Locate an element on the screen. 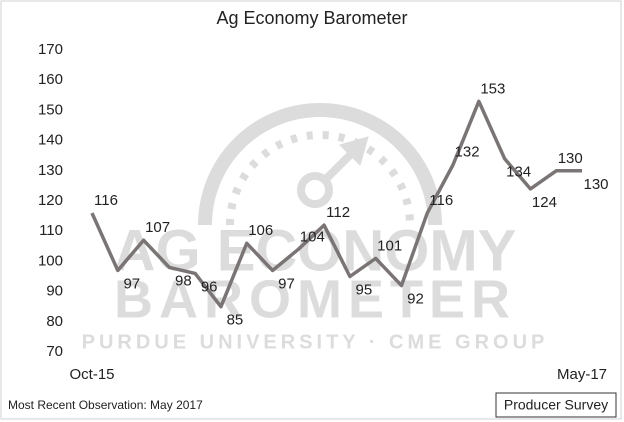 The height and width of the screenshot is (422, 624). data-label: 98 is located at coordinates (183, 280).